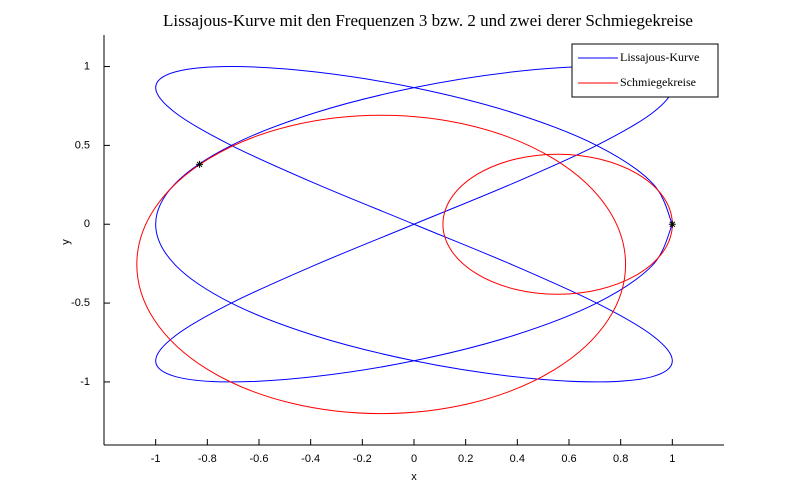 The image size is (800, 500). I want to click on legend-label: Lissajous-Kurve, so click(659, 57).